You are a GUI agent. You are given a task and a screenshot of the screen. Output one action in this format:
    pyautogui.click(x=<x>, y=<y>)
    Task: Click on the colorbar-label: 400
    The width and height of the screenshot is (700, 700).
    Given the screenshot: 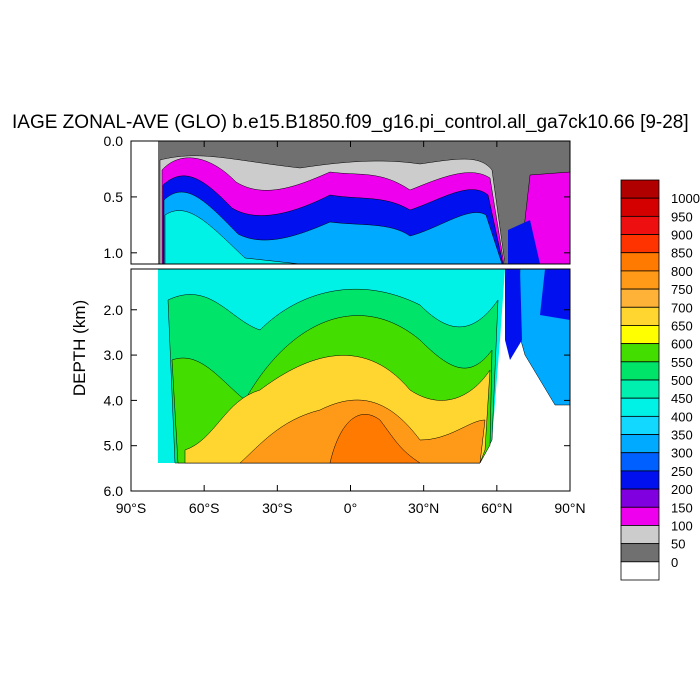 What is the action you would take?
    pyautogui.click(x=682, y=416)
    